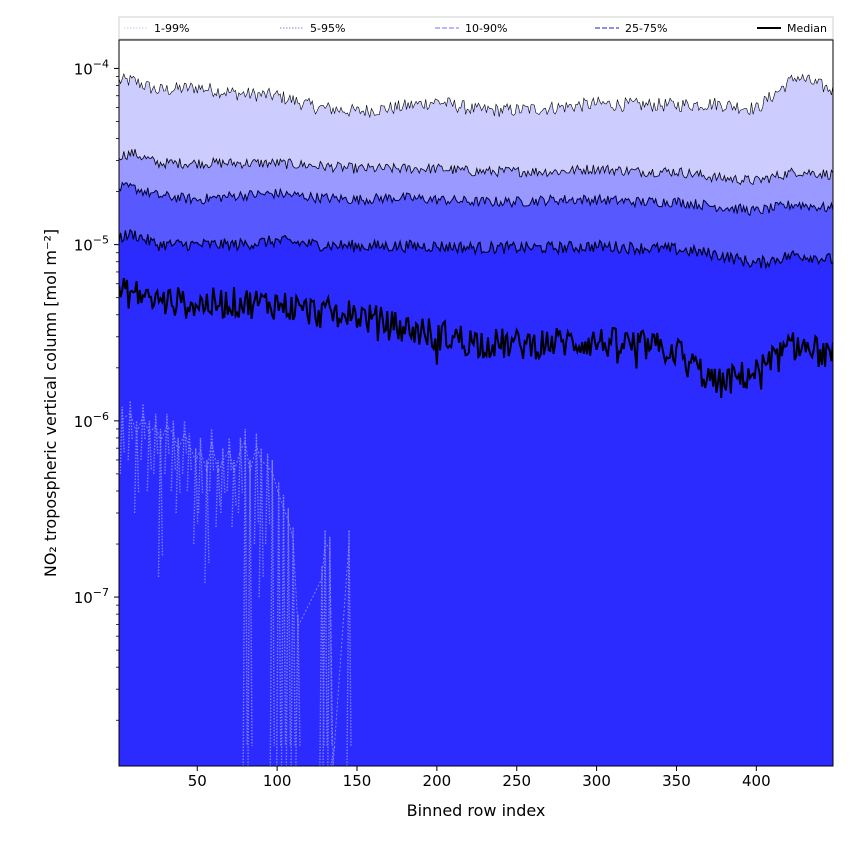  What do you see at coordinates (516, 781) in the screenshot?
I see `x-tick-label: 250` at bounding box center [516, 781].